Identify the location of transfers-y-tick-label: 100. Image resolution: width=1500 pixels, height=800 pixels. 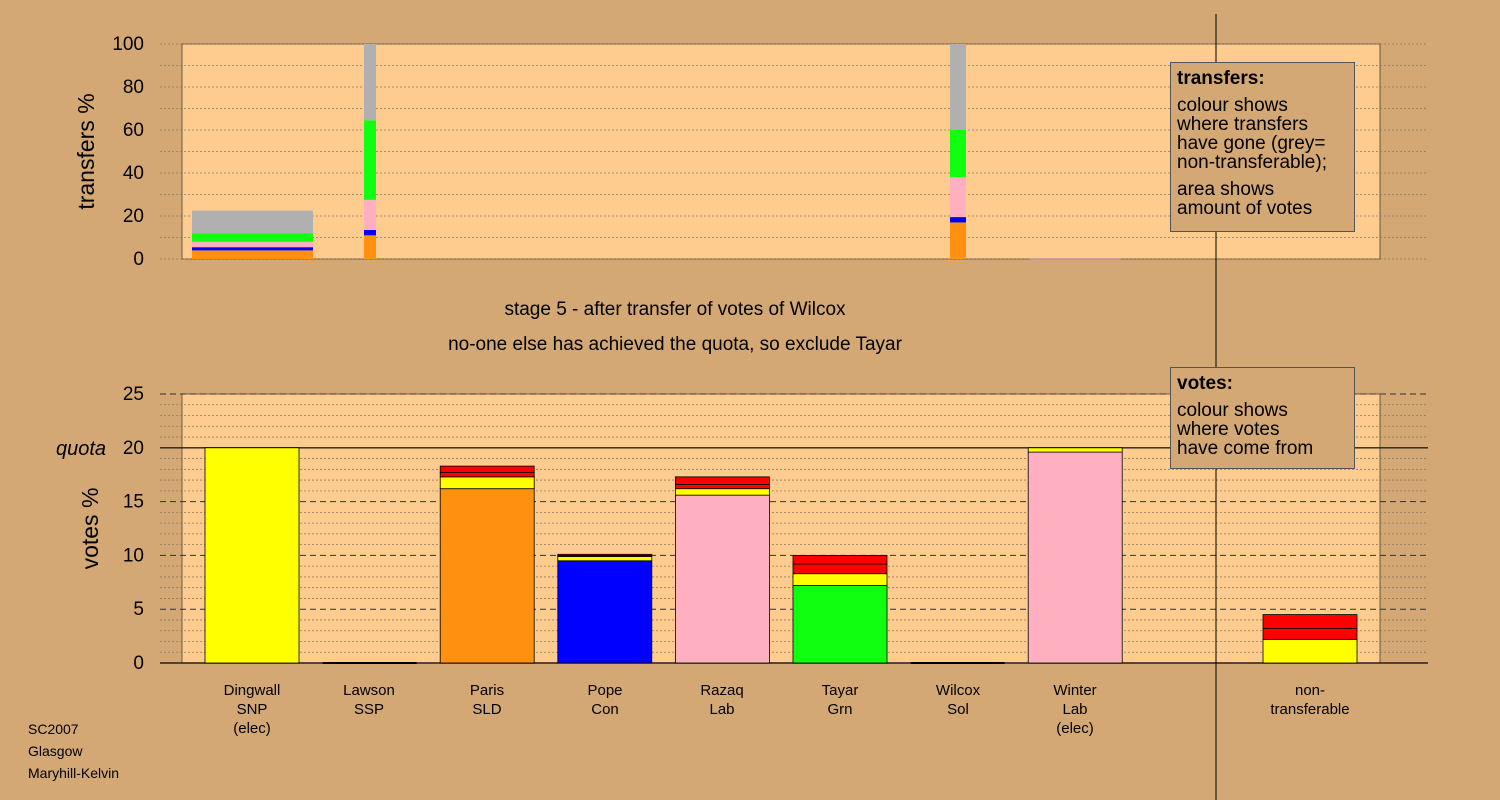
(128, 44).